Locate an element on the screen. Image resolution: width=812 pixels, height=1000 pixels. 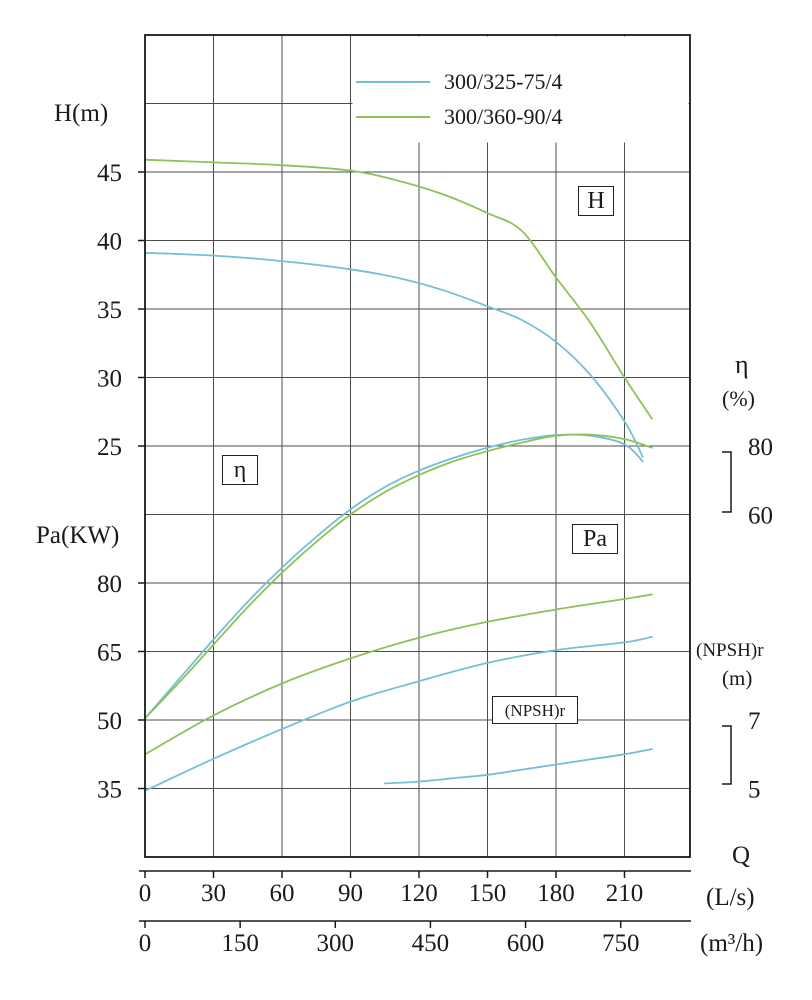
q-ls-tick-label: 180 is located at coordinates (556, 893).